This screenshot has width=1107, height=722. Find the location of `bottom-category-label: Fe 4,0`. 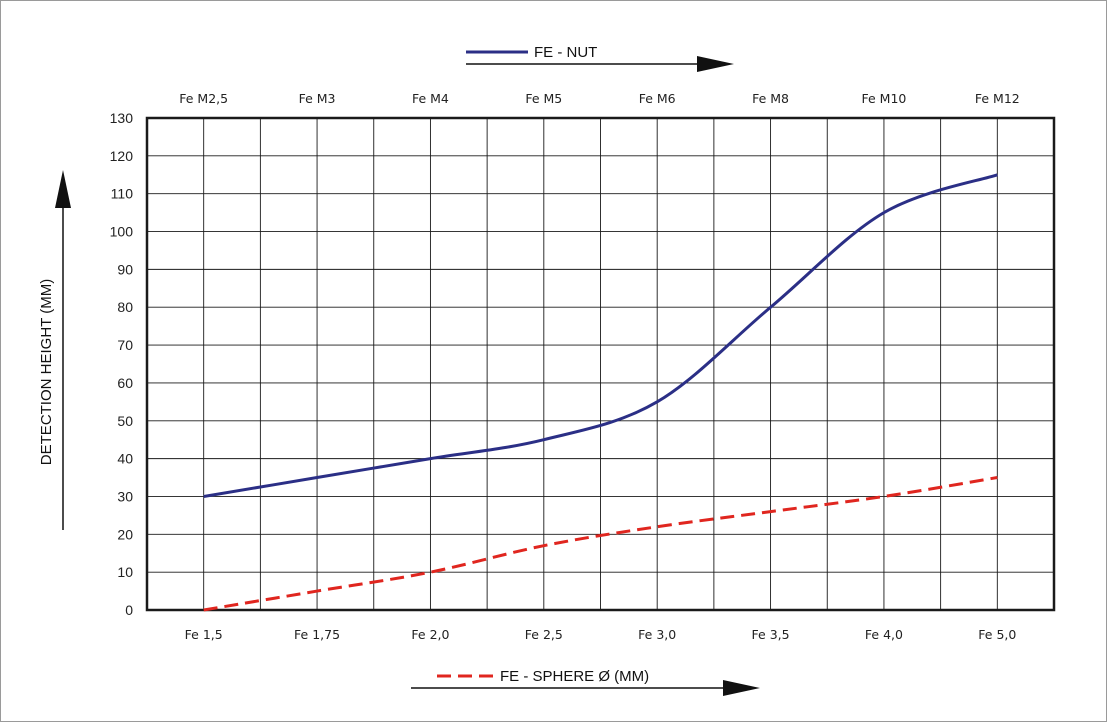

bottom-category-label: Fe 4,0 is located at coordinates (884, 634).